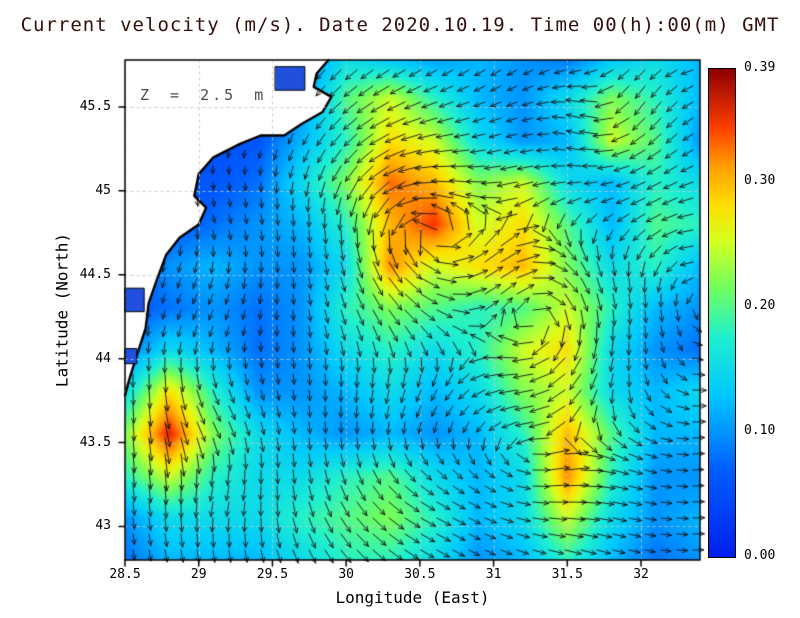 This screenshot has height=618, width=800. I want to click on y-tick-label: 45.5, so click(95, 106).